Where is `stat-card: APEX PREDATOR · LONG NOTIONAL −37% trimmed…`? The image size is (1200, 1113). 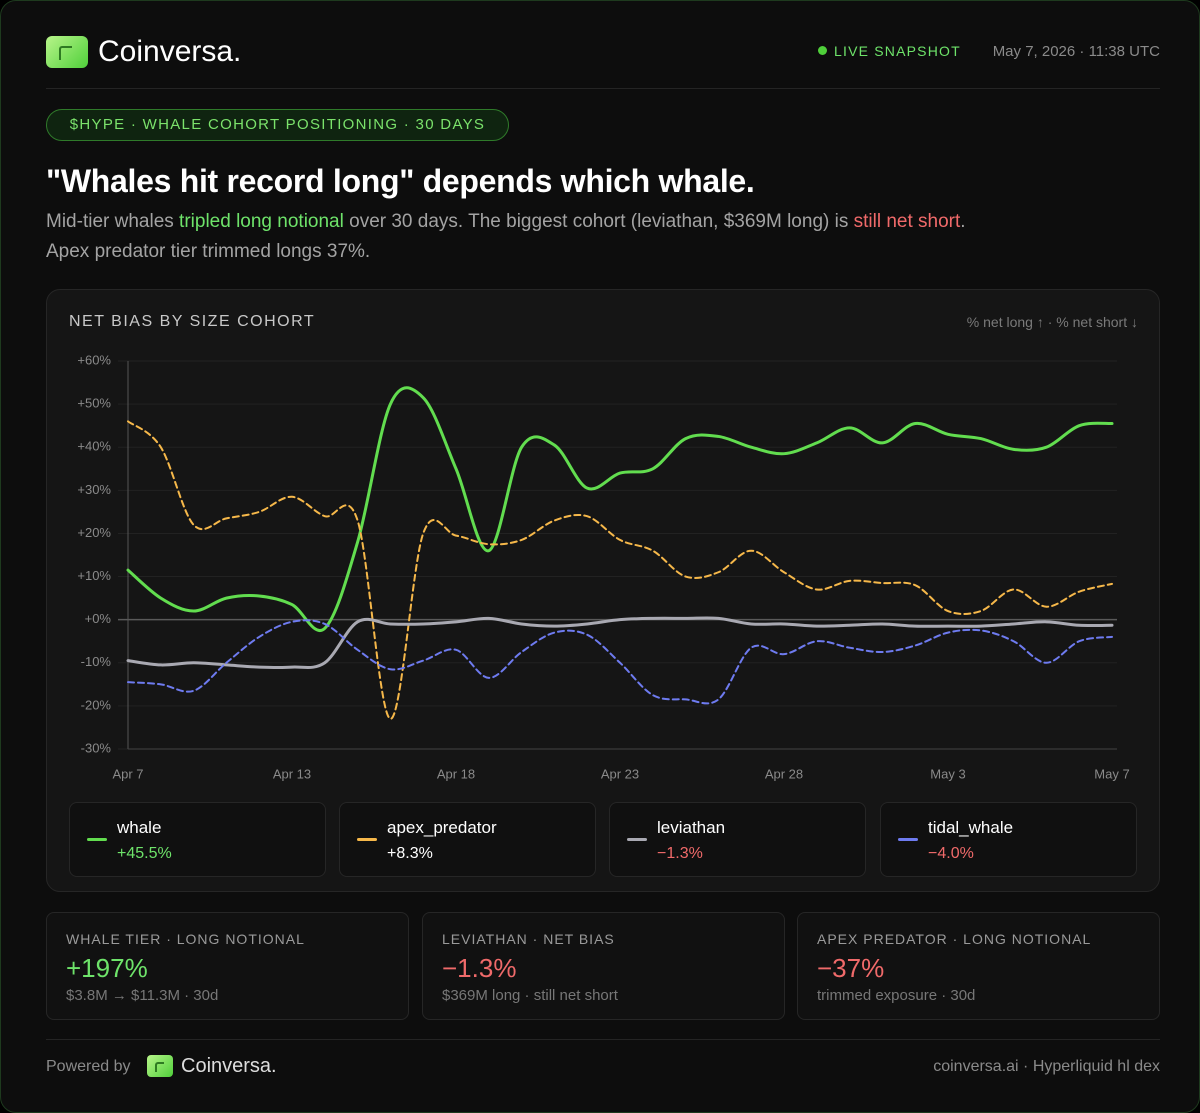
stat-card: APEX PREDATOR · LONG NOTIONAL −37% trimmed… is located at coordinates (978, 966).